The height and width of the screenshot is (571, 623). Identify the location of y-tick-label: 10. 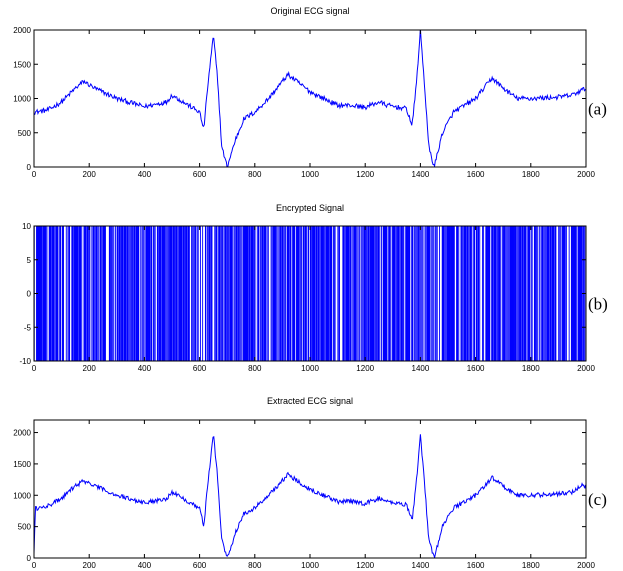
(26, 226).